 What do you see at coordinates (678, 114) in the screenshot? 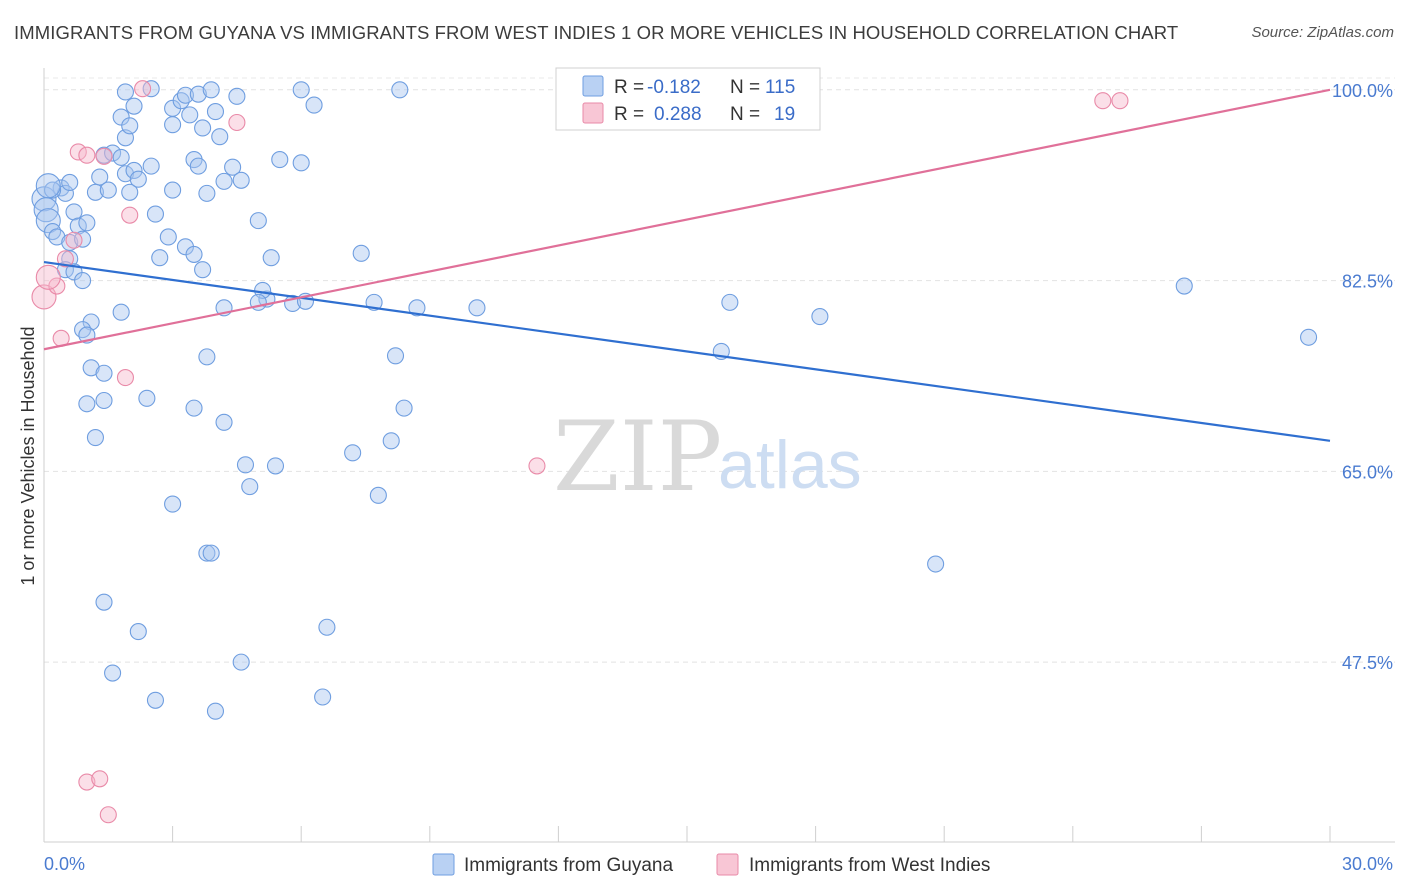
I see `legend-r-value-westindies: 0.288` at bounding box center [678, 114].